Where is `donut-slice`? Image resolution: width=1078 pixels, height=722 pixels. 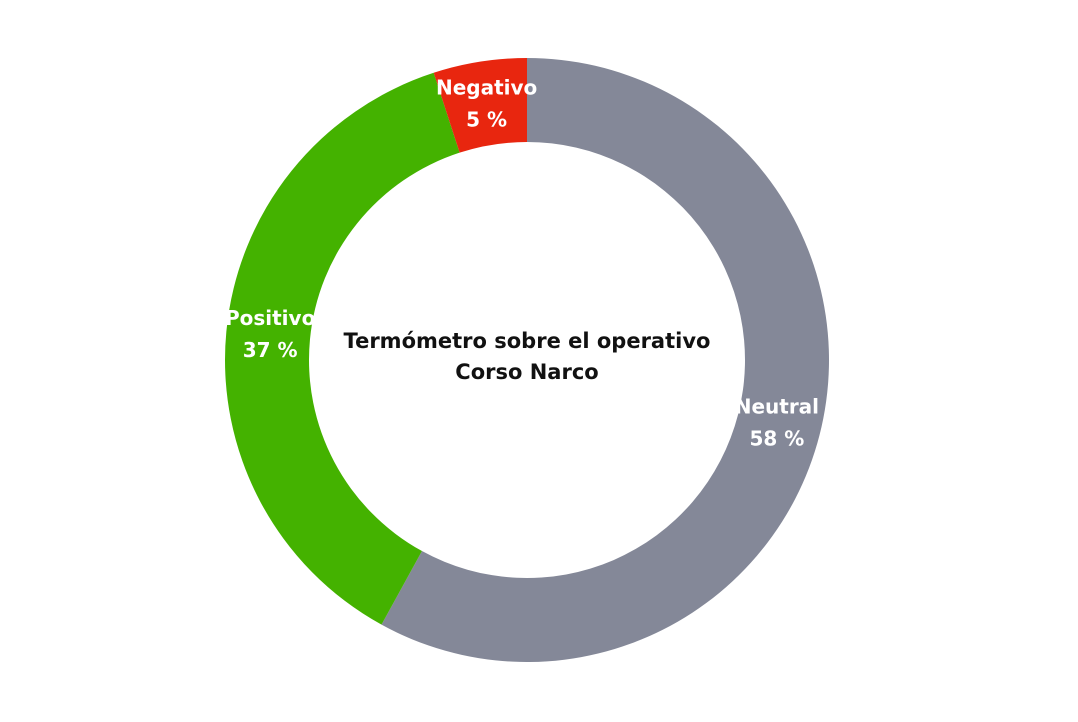
donut-slice is located at coordinates (480, 105).